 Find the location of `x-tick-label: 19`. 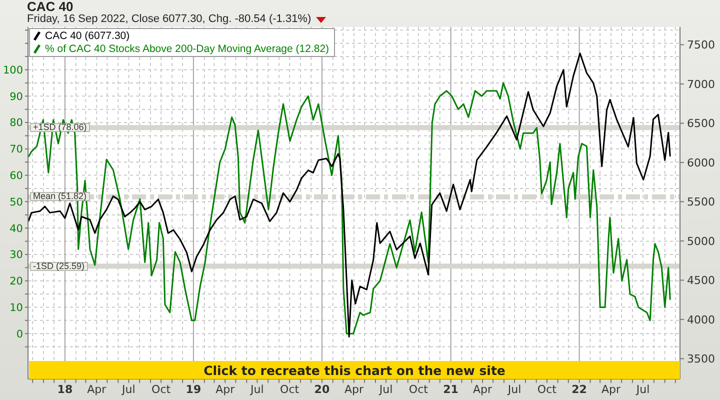

x-tick-label: 19 is located at coordinates (194, 389).